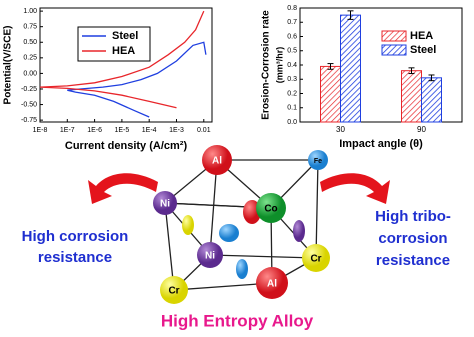 The image size is (474, 337). Describe the element at coordinates (8, 65) in the screenshot. I see `y-axis-label: Potential(V/SCE)` at that location.